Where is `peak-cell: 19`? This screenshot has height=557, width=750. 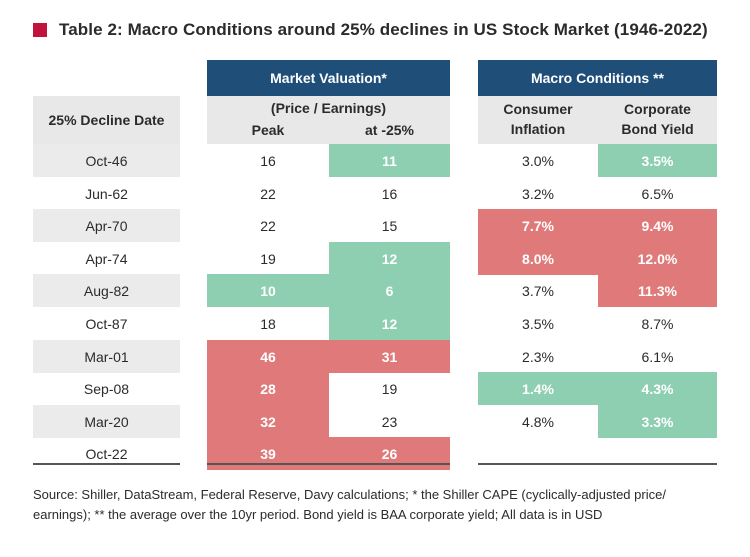 peak-cell: 19 is located at coordinates (268, 258).